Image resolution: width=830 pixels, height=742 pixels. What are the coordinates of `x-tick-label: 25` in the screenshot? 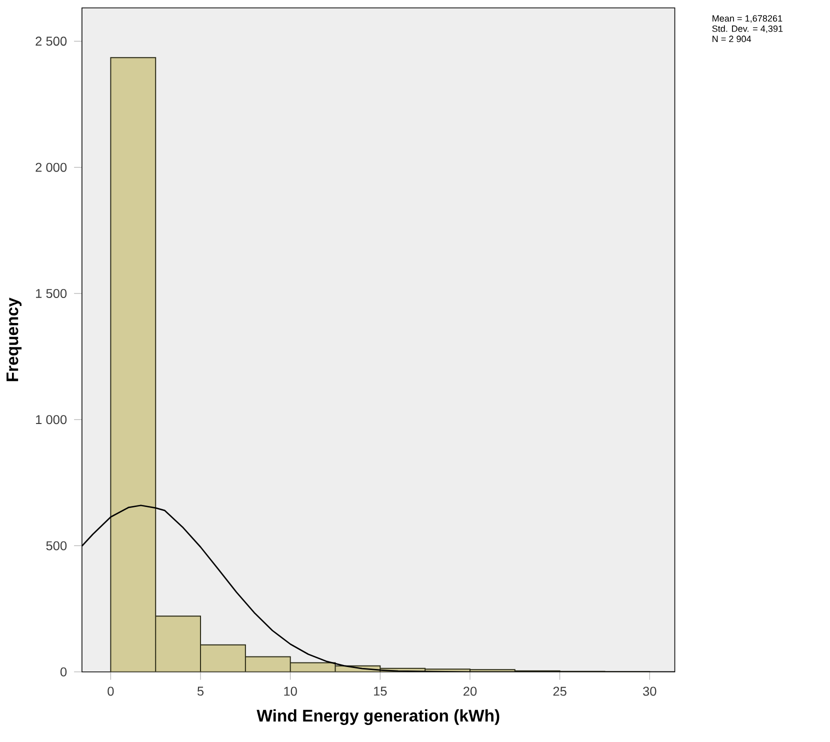 It's located at (559, 691).